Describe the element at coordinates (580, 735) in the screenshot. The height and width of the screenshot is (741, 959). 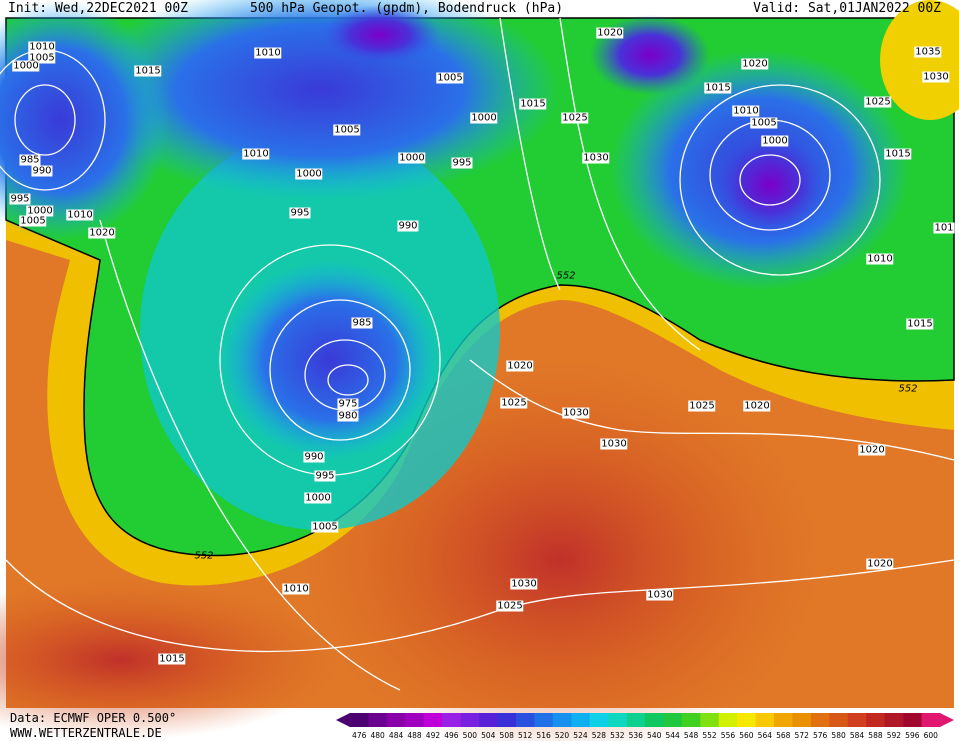
I see `colorbar-label: 524` at that location.